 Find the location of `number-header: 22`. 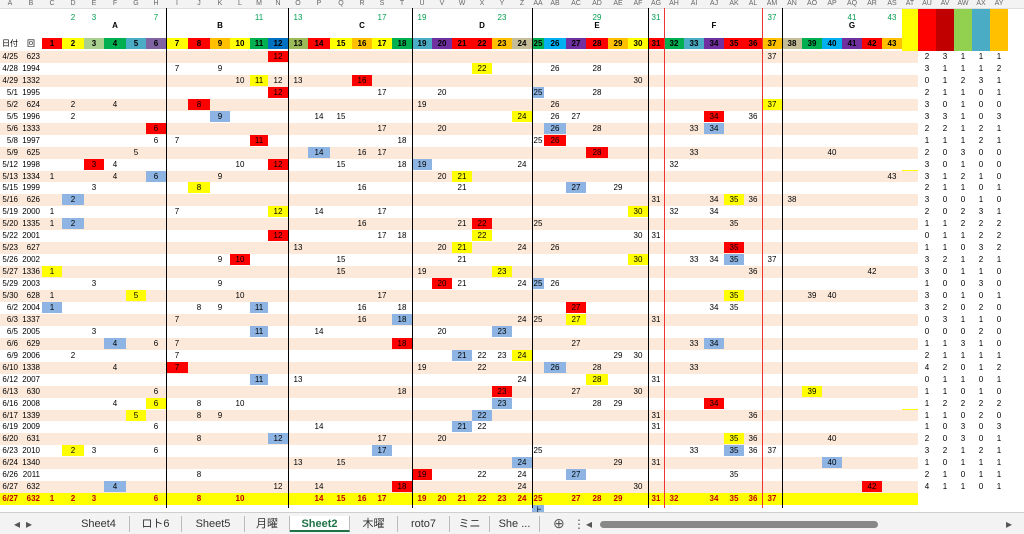

number-header: 22 is located at coordinates (482, 43).